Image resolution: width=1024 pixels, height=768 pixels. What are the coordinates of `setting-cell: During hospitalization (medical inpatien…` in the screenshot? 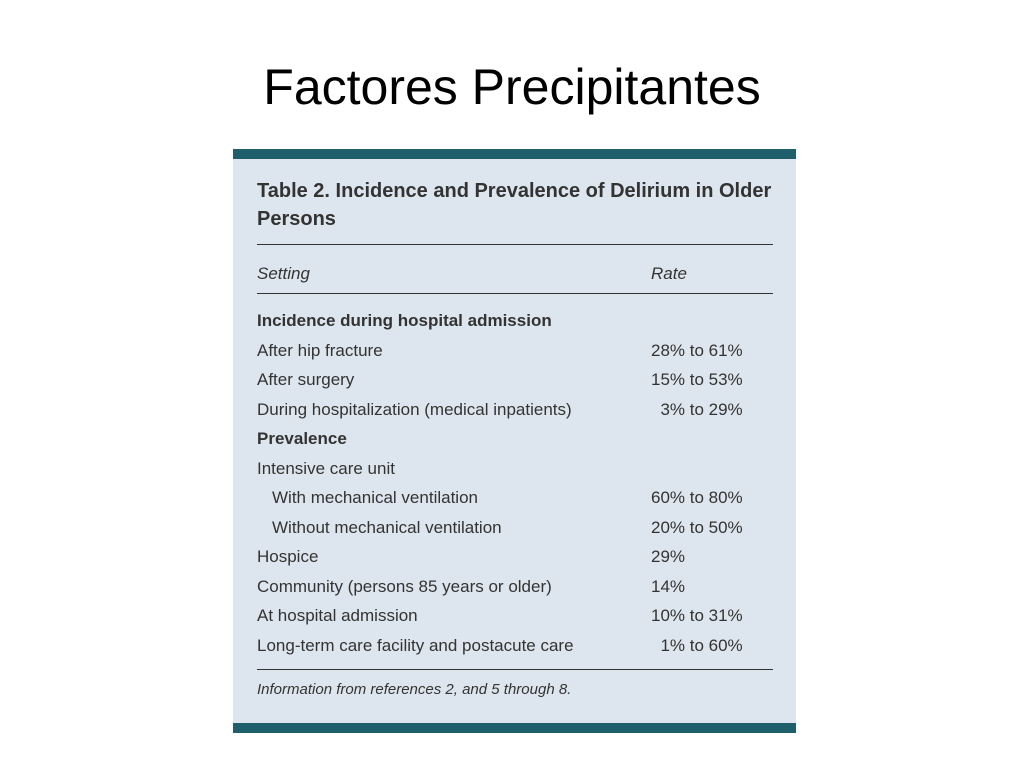 It's located at (414, 409).